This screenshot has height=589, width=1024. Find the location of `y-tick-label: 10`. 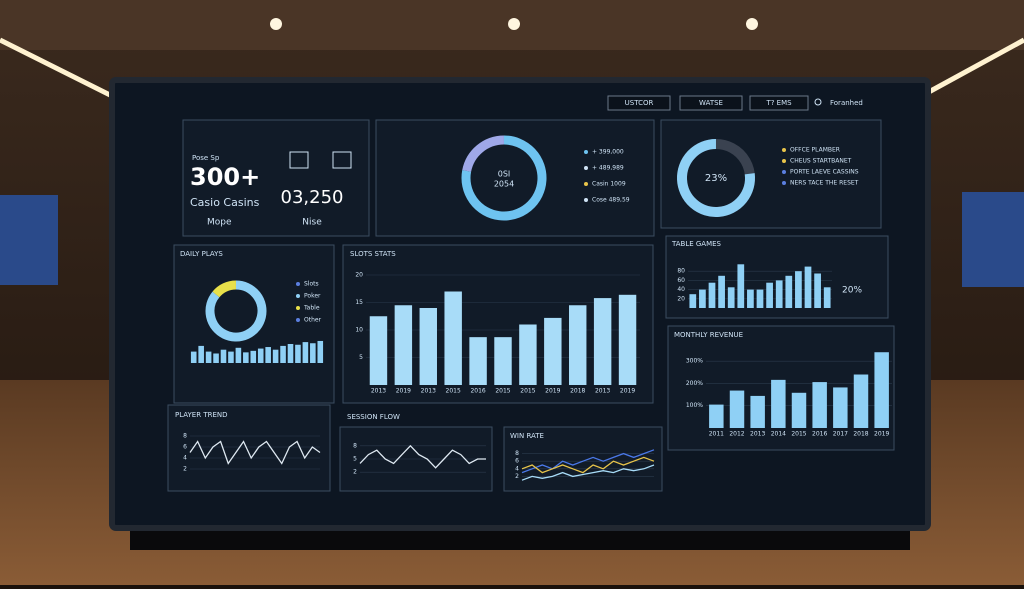

y-tick-label: 10 is located at coordinates (359, 330).